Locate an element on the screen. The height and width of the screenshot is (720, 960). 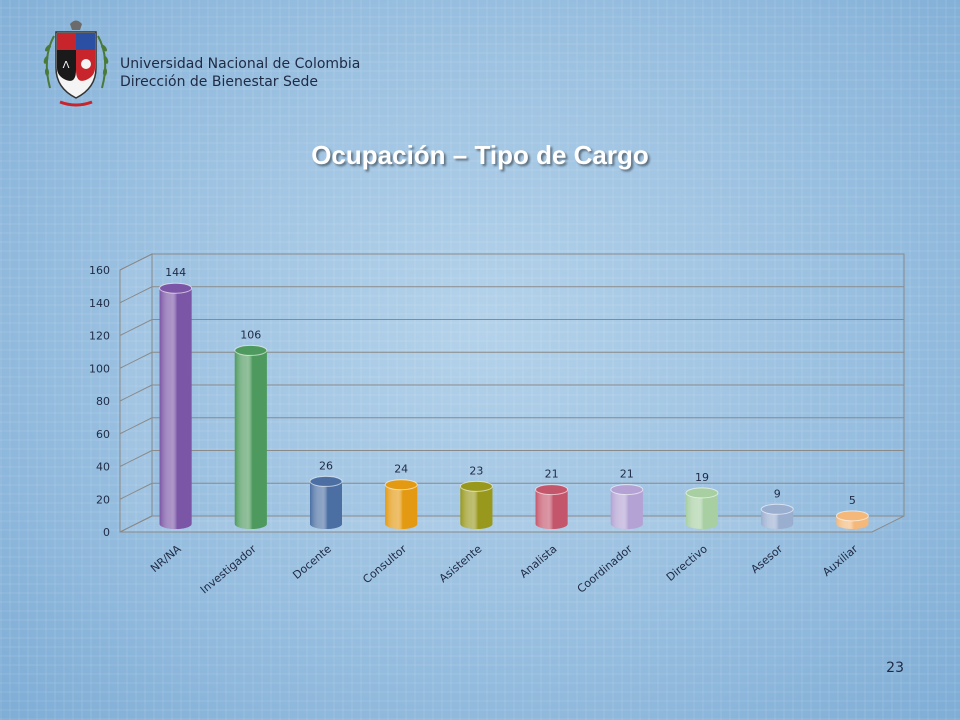
data-label: 24 is located at coordinates (401, 469).